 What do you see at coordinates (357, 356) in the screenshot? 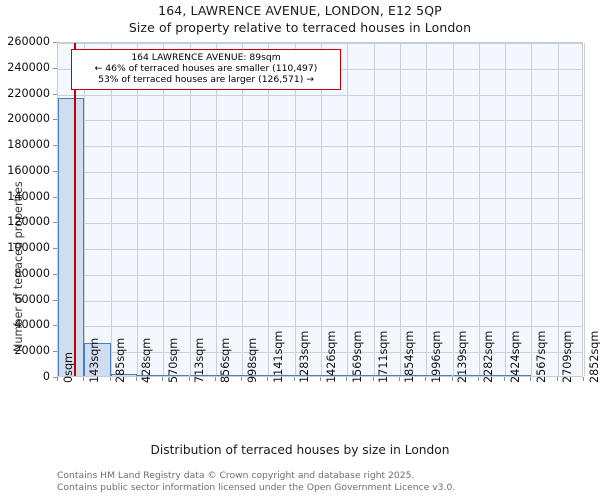
I see `x-tick-label: 1569sqm` at bounding box center [357, 356].